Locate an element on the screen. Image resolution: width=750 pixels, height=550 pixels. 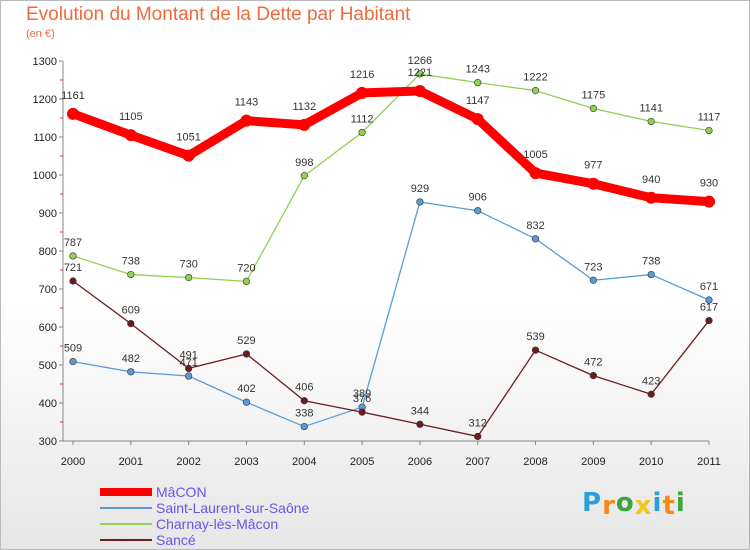
data-label: 1117 is located at coordinates (709, 118).